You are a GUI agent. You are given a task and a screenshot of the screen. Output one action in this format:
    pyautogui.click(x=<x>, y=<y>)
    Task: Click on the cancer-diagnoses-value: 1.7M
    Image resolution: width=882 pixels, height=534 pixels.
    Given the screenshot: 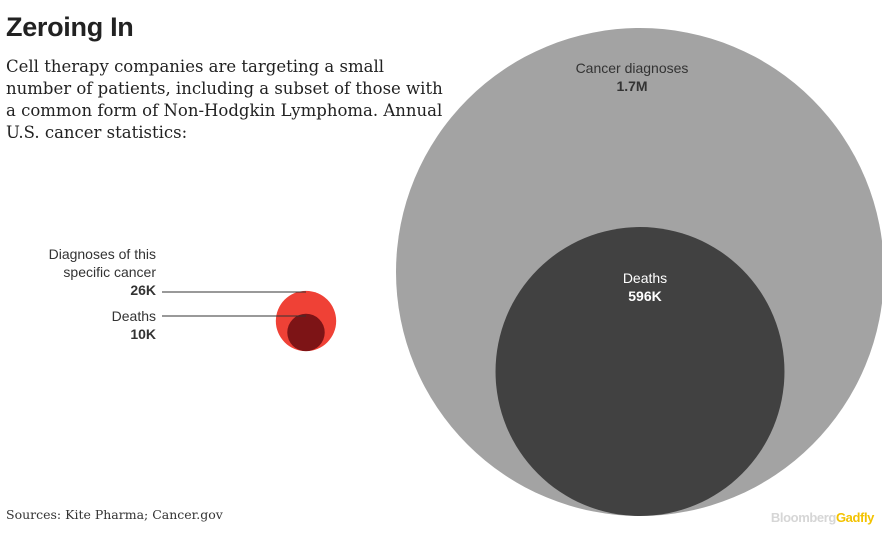 What is the action you would take?
    pyautogui.click(x=631, y=86)
    